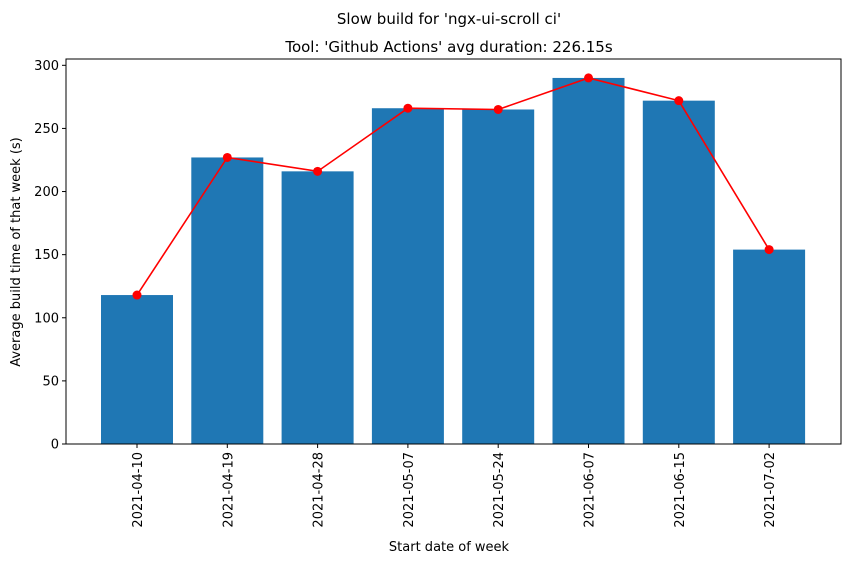 This screenshot has height=564, width=850. I want to click on y-tick-label-150: 150, so click(46, 255).